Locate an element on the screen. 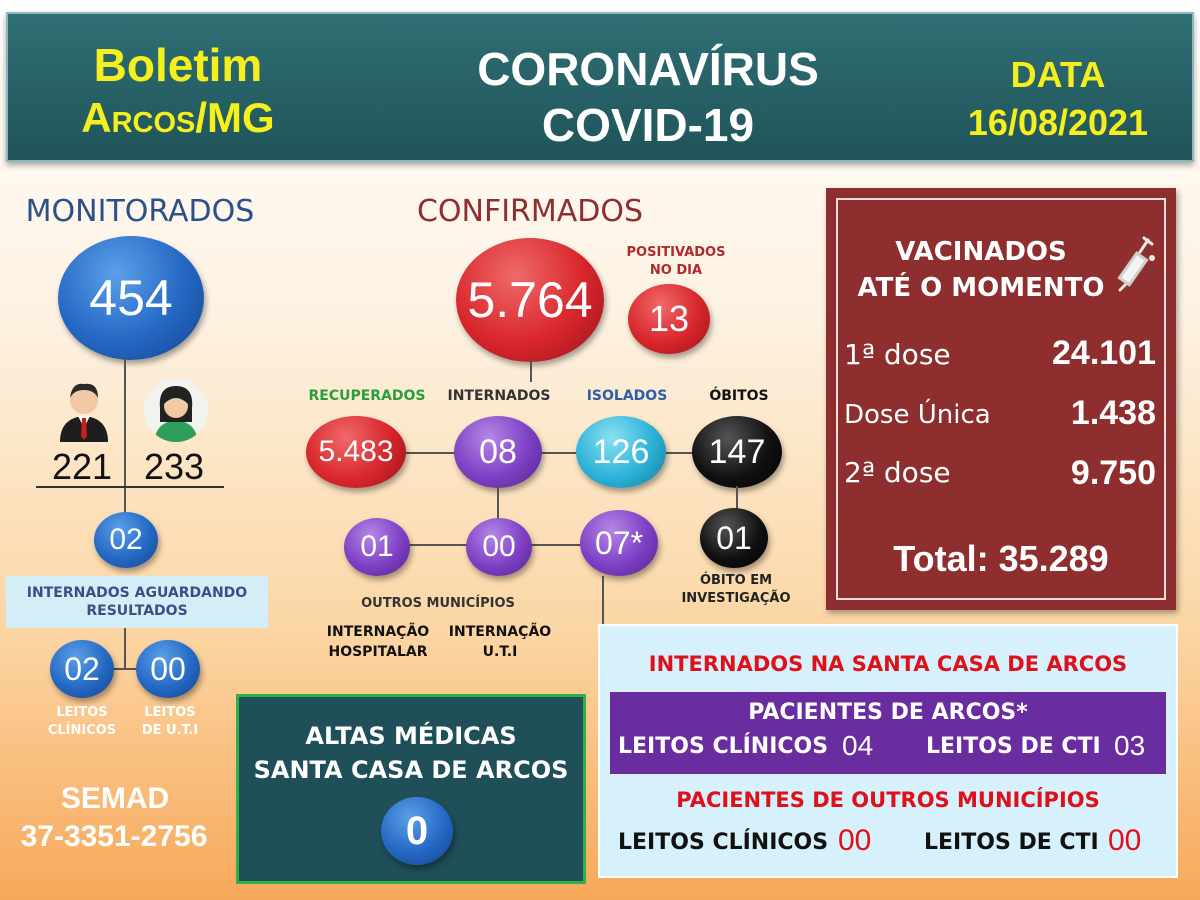  isolados-label: ISOLADOS is located at coordinates (627, 396).